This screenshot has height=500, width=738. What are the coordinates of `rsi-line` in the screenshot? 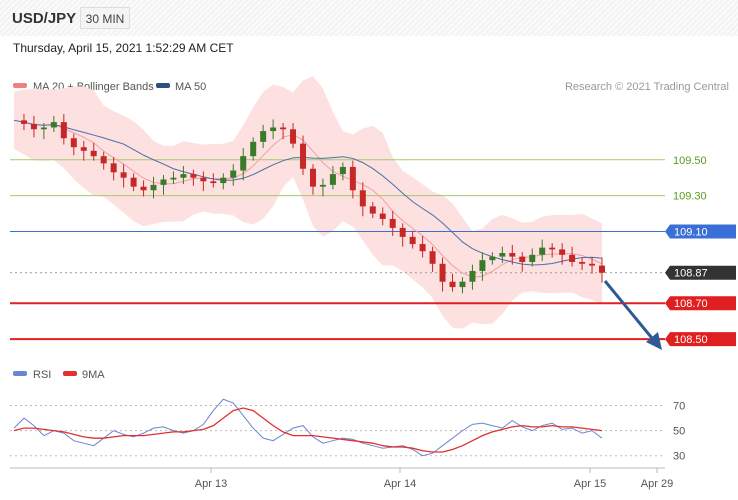 It's located at (308, 427).